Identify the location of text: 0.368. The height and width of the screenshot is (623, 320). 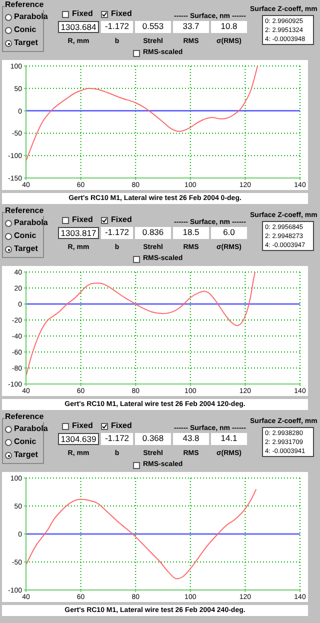
(153, 439).